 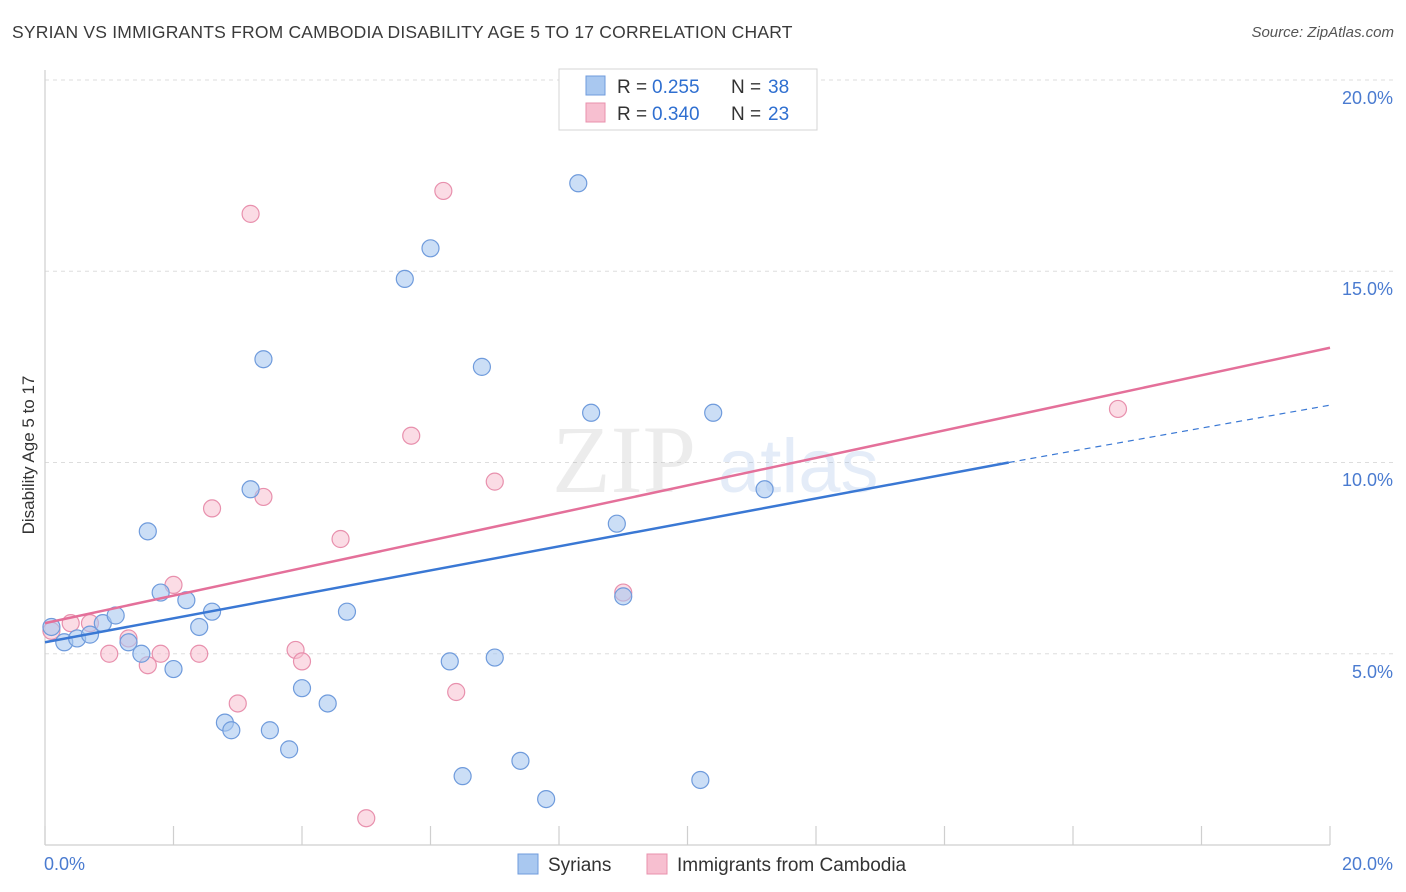 What do you see at coordinates (528, 864) in the screenshot?
I see `legend-syrians-swatch` at bounding box center [528, 864].